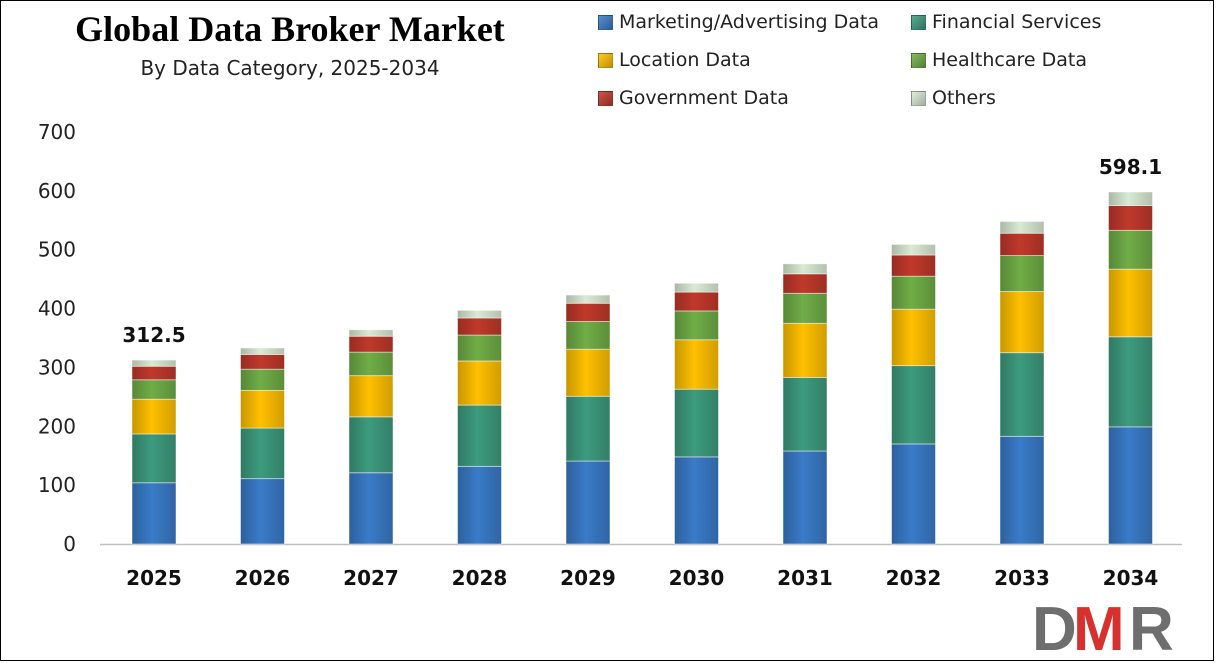  Describe the element at coordinates (588, 428) in the screenshot. I see `bar-2029-financial-services` at that location.